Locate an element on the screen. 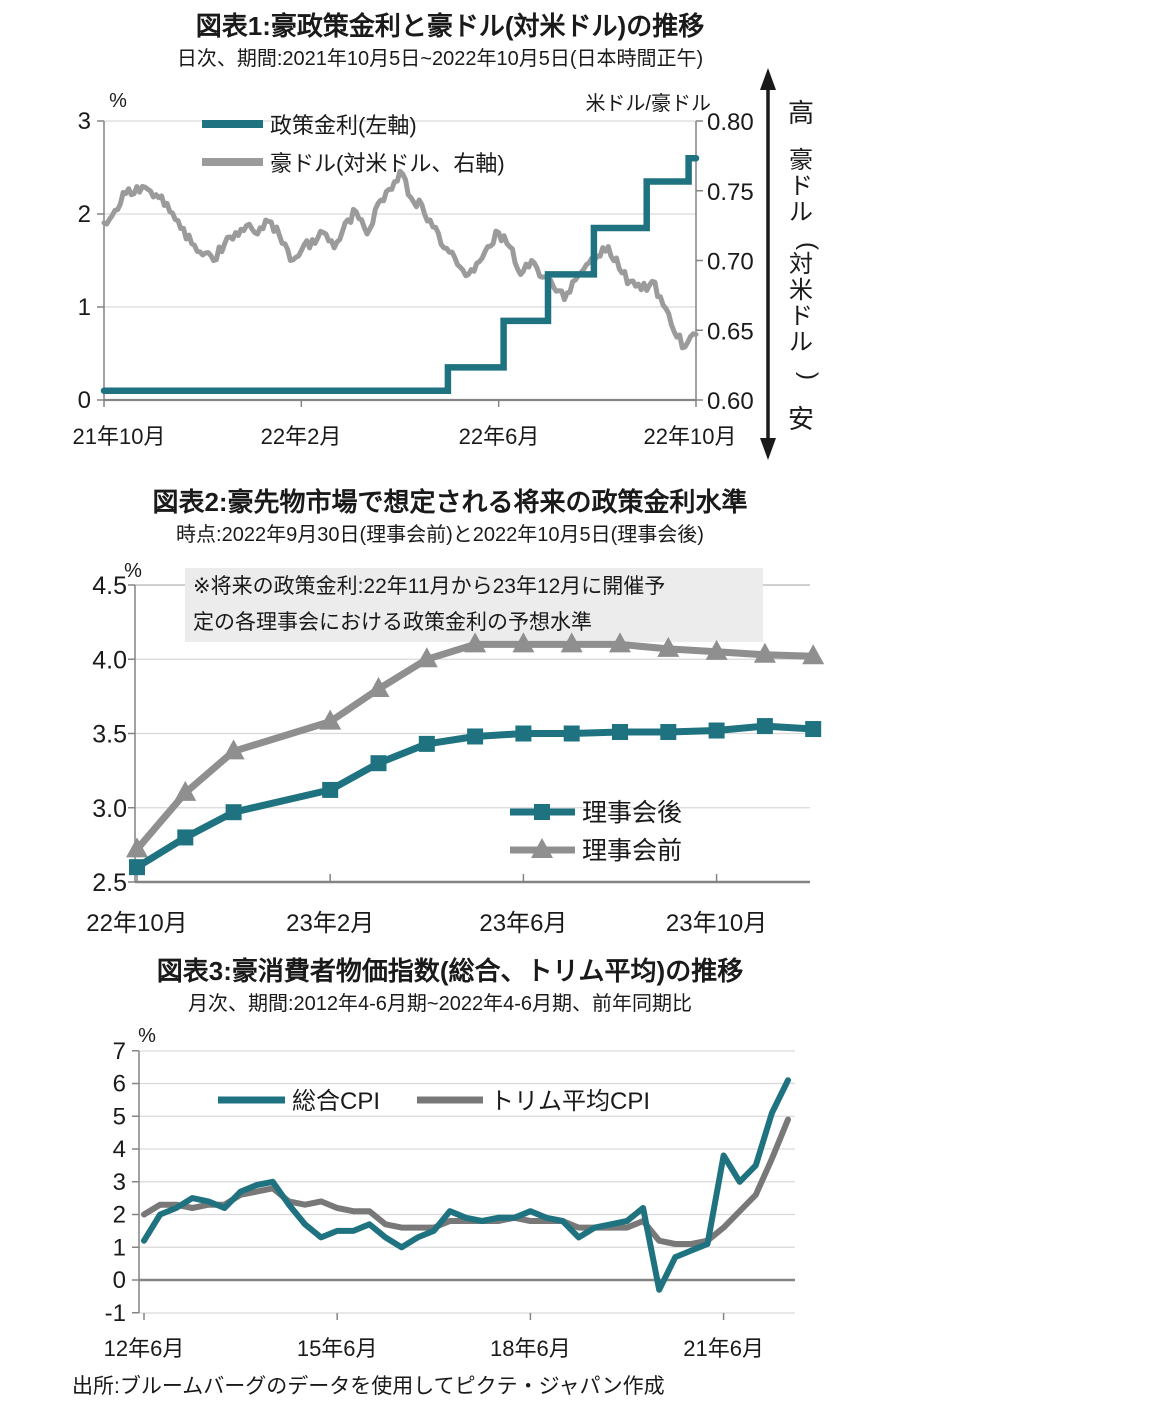  source-note: 出所:ブルームバーグのデータを使用してピクテ・ジャパン作成 is located at coordinates (368, 1386).